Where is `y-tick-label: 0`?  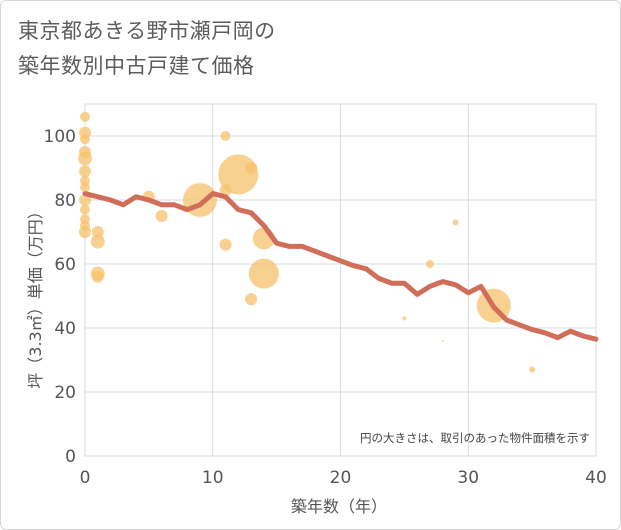
y-tick-label: 0 is located at coordinates (70, 457).